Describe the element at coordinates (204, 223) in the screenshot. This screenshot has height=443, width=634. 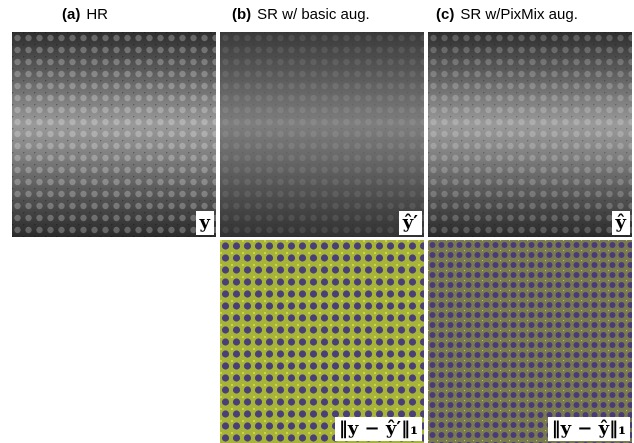
I see `image-label: y` at that location.